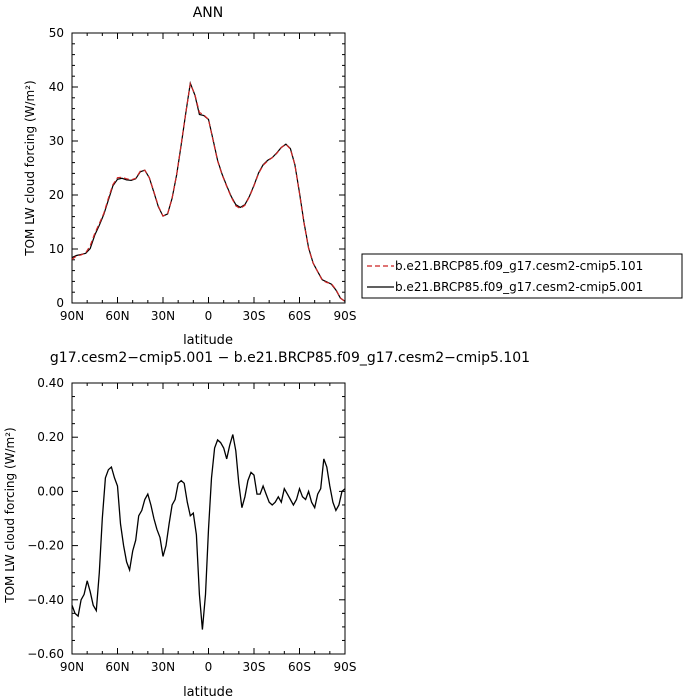 This screenshot has width=700, height=700. I want to click on y-tick-label: −0.40, so click(45, 600).